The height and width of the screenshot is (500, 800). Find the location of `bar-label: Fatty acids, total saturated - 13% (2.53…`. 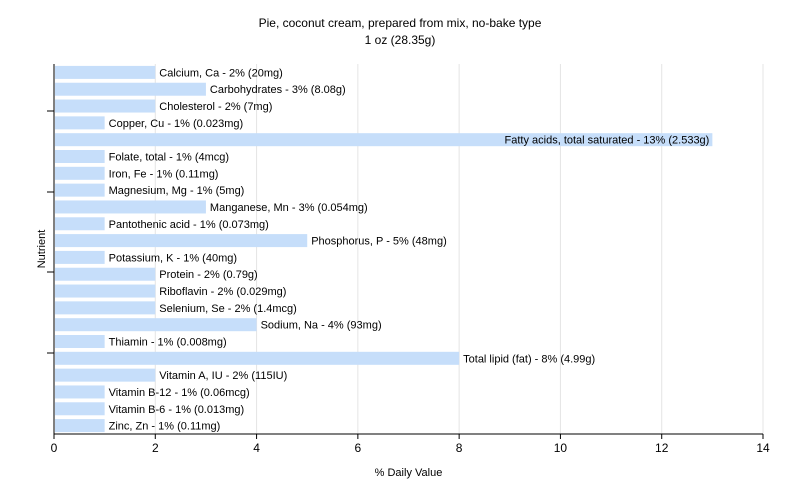

bar-label: Fatty acids, total saturated - 13% (2.53… is located at coordinates (607, 141).